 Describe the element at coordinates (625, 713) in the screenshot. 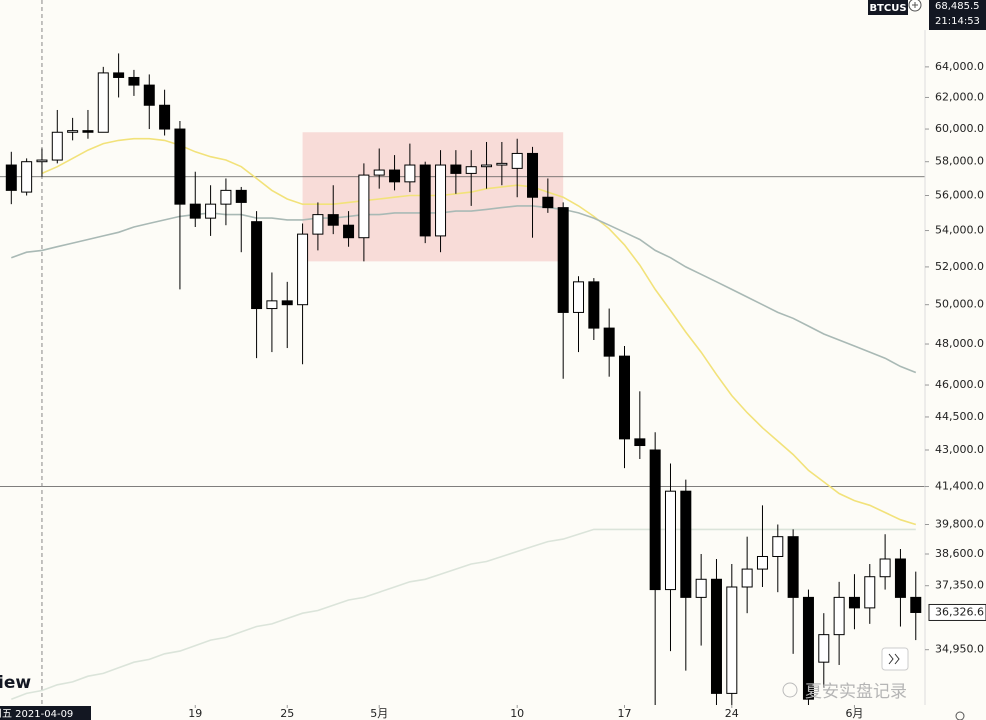

I see `x-tick-label: 17` at that location.